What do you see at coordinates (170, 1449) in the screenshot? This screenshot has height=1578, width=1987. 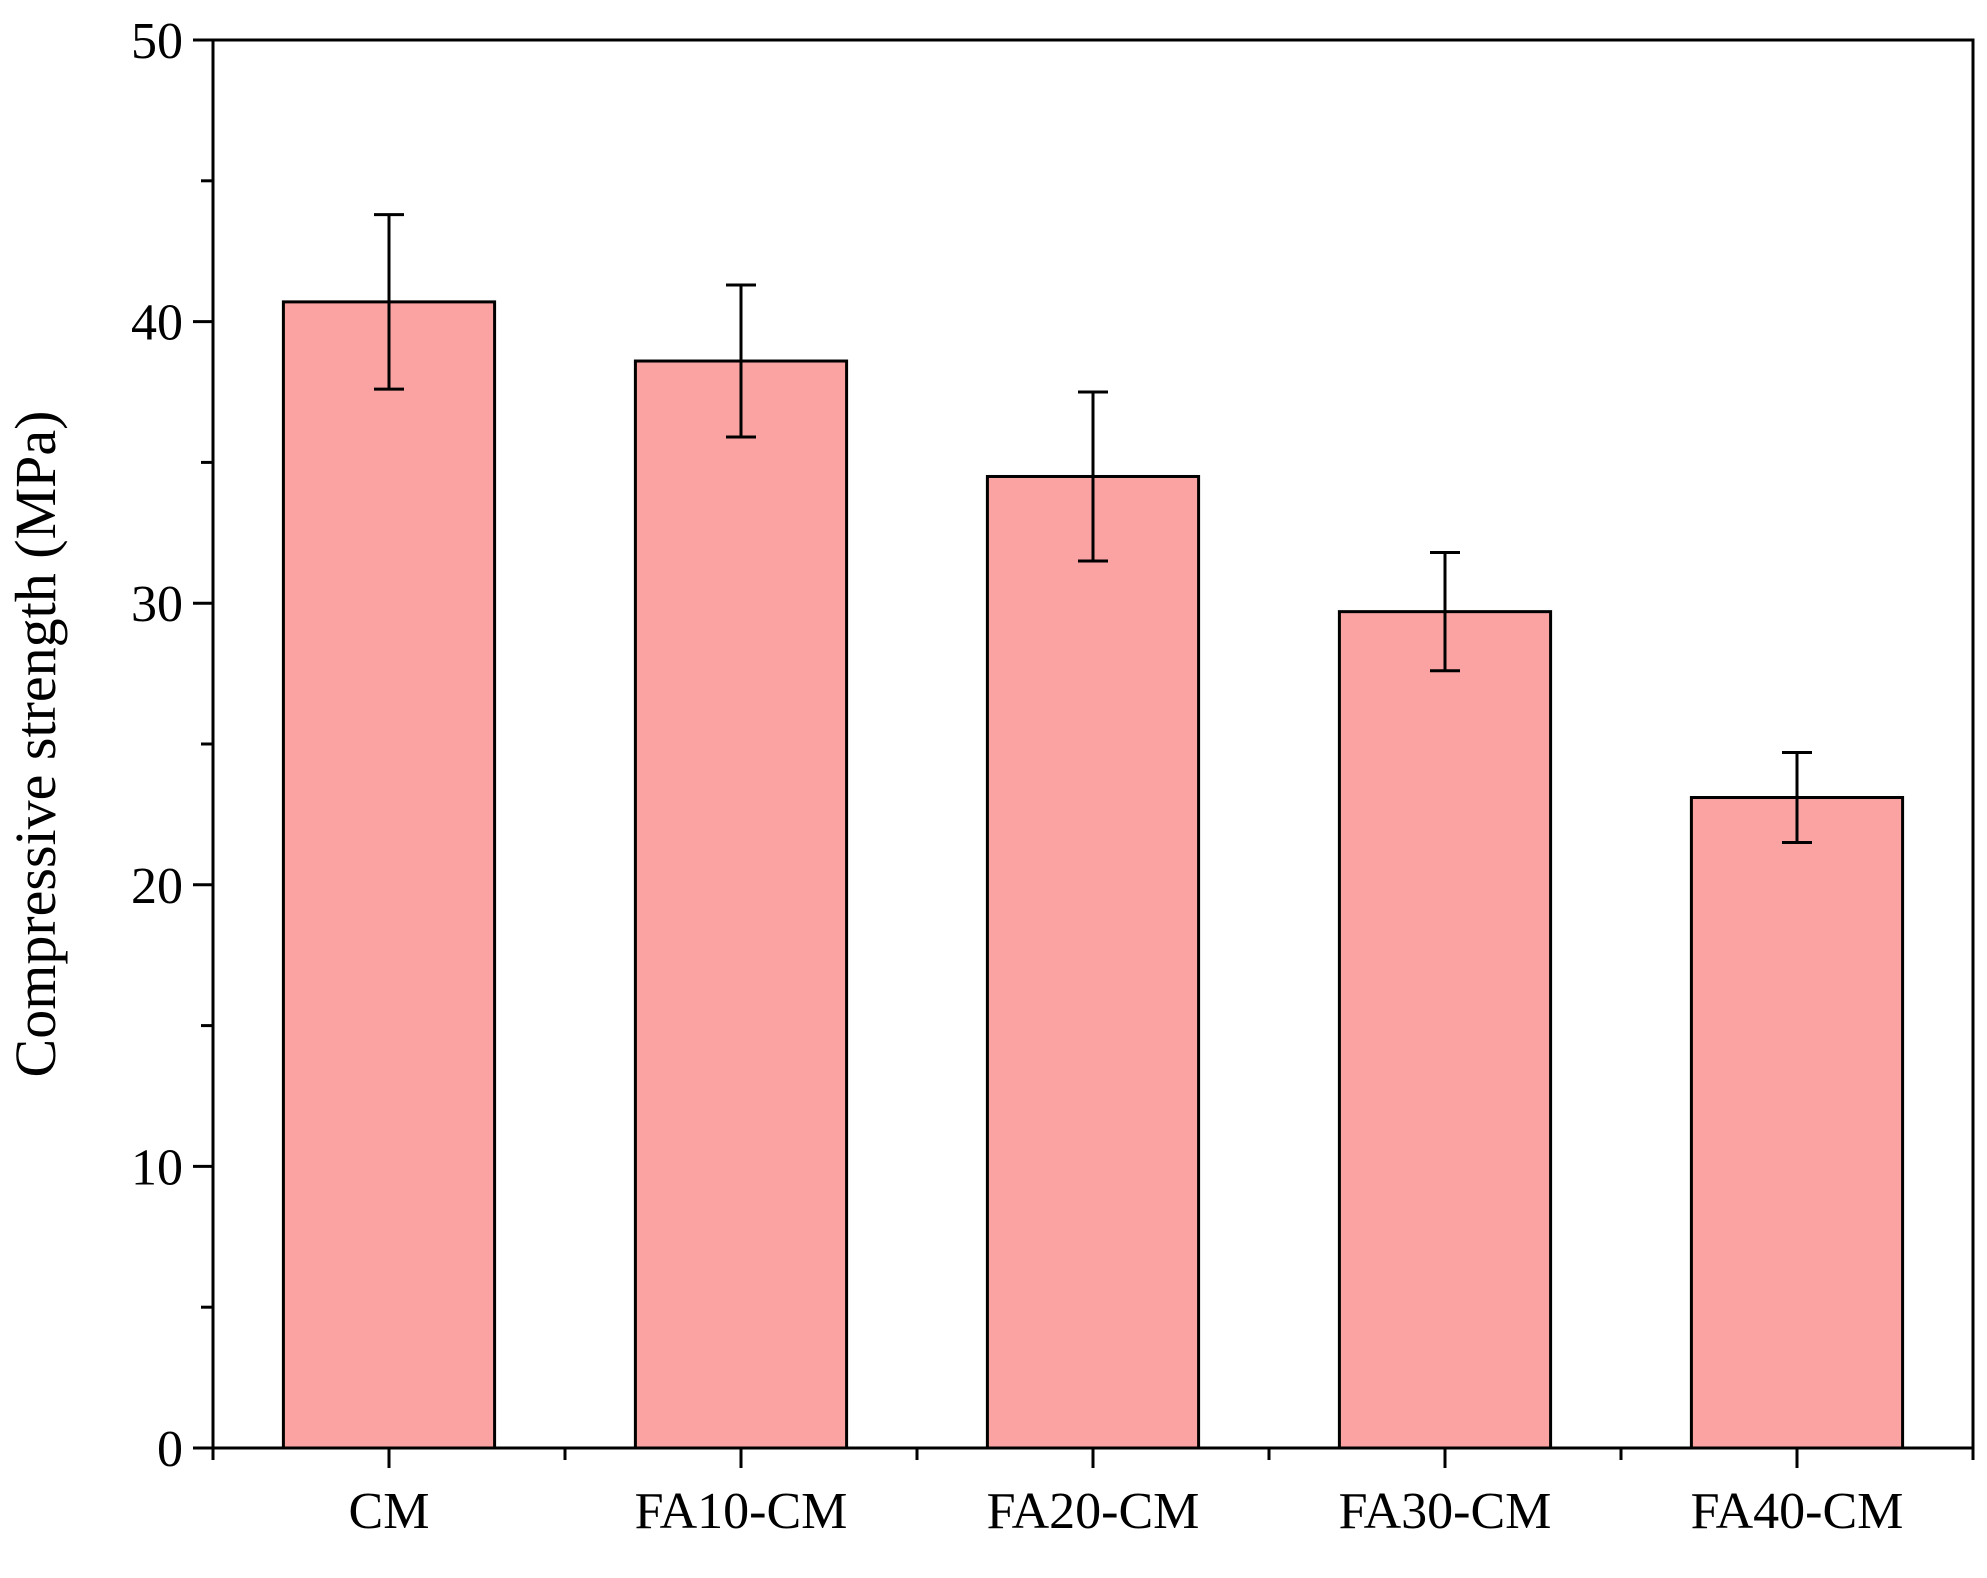 I see `y-tick-label: 0` at bounding box center [170, 1449].